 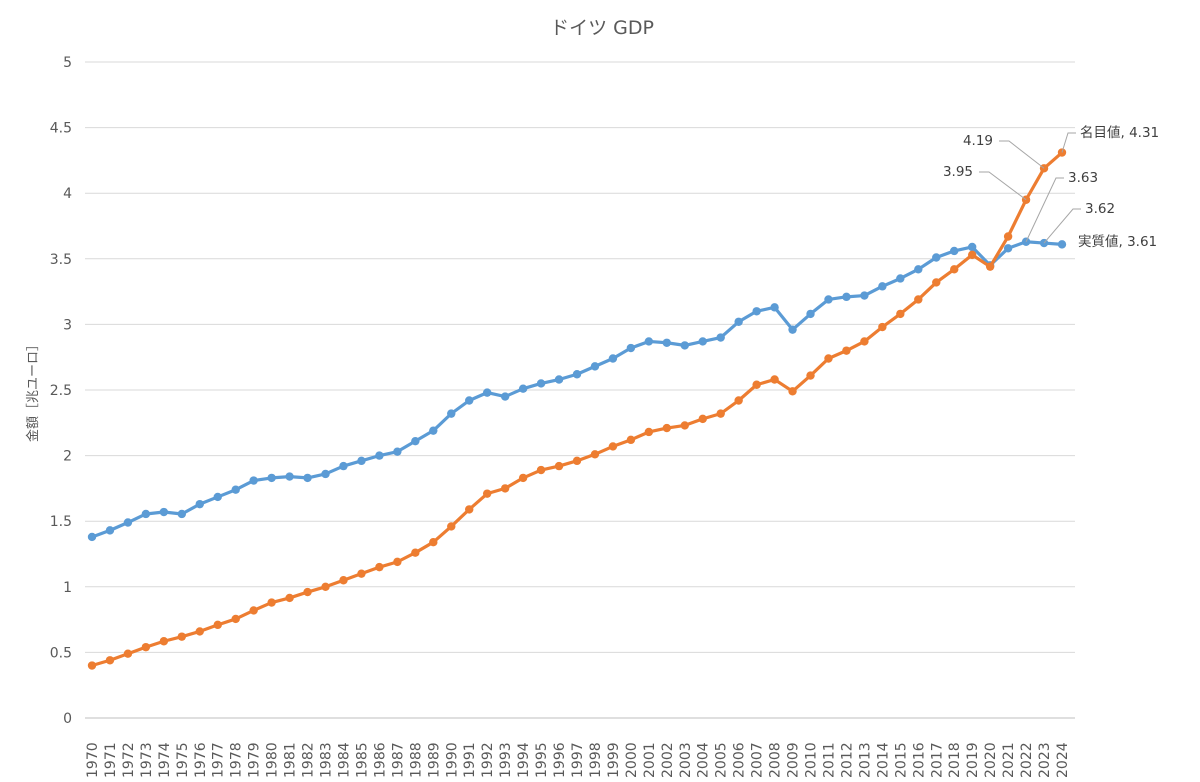 What do you see at coordinates (255, 760) in the screenshot?
I see `x-tick-label: 1979` at bounding box center [255, 760].